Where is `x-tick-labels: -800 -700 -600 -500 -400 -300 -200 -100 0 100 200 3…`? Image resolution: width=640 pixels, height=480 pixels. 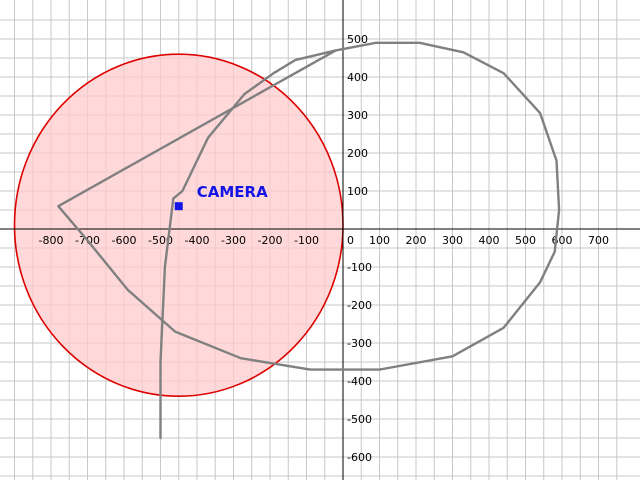
x-tick-labels: -800 -700 -600 -500 -400 -300 -200 -100 0 100 200 3… is located at coordinates (324, 240).